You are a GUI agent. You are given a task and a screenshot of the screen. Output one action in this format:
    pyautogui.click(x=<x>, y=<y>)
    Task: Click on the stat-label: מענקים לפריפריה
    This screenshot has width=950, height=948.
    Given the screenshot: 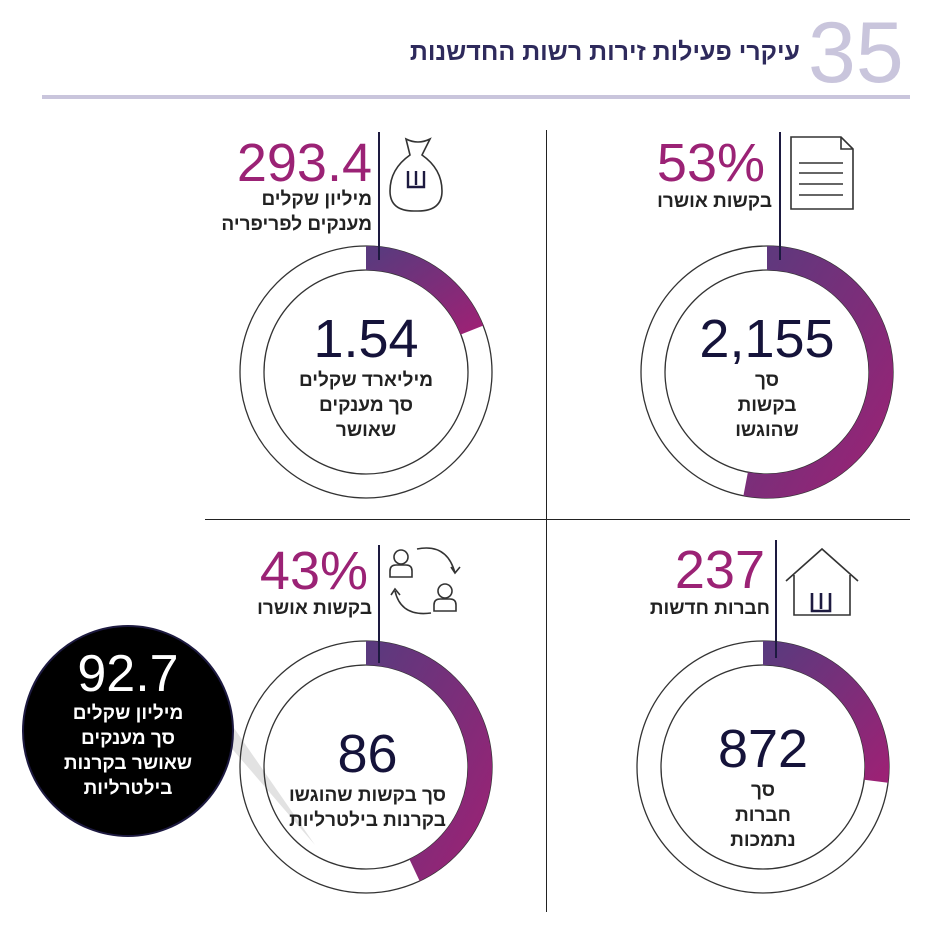 What is the action you would take?
    pyautogui.click(x=296, y=224)
    